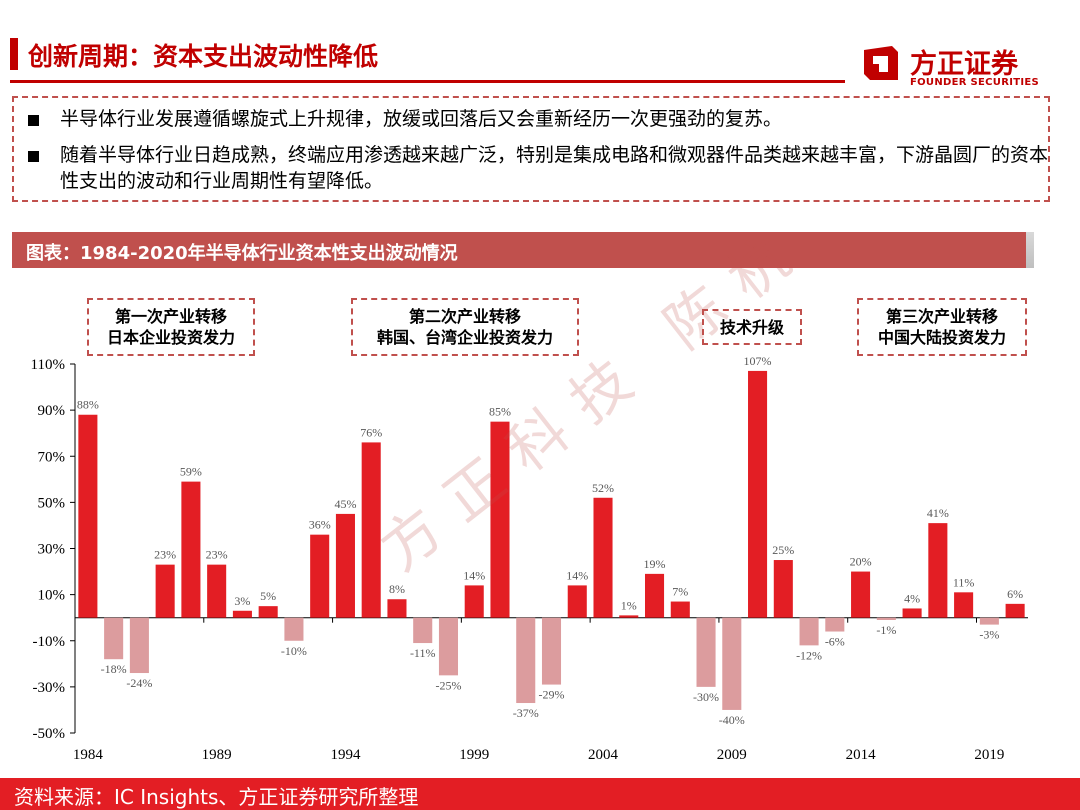  Describe the element at coordinates (114, 669) in the screenshot. I see `data-label: -18%` at that location.